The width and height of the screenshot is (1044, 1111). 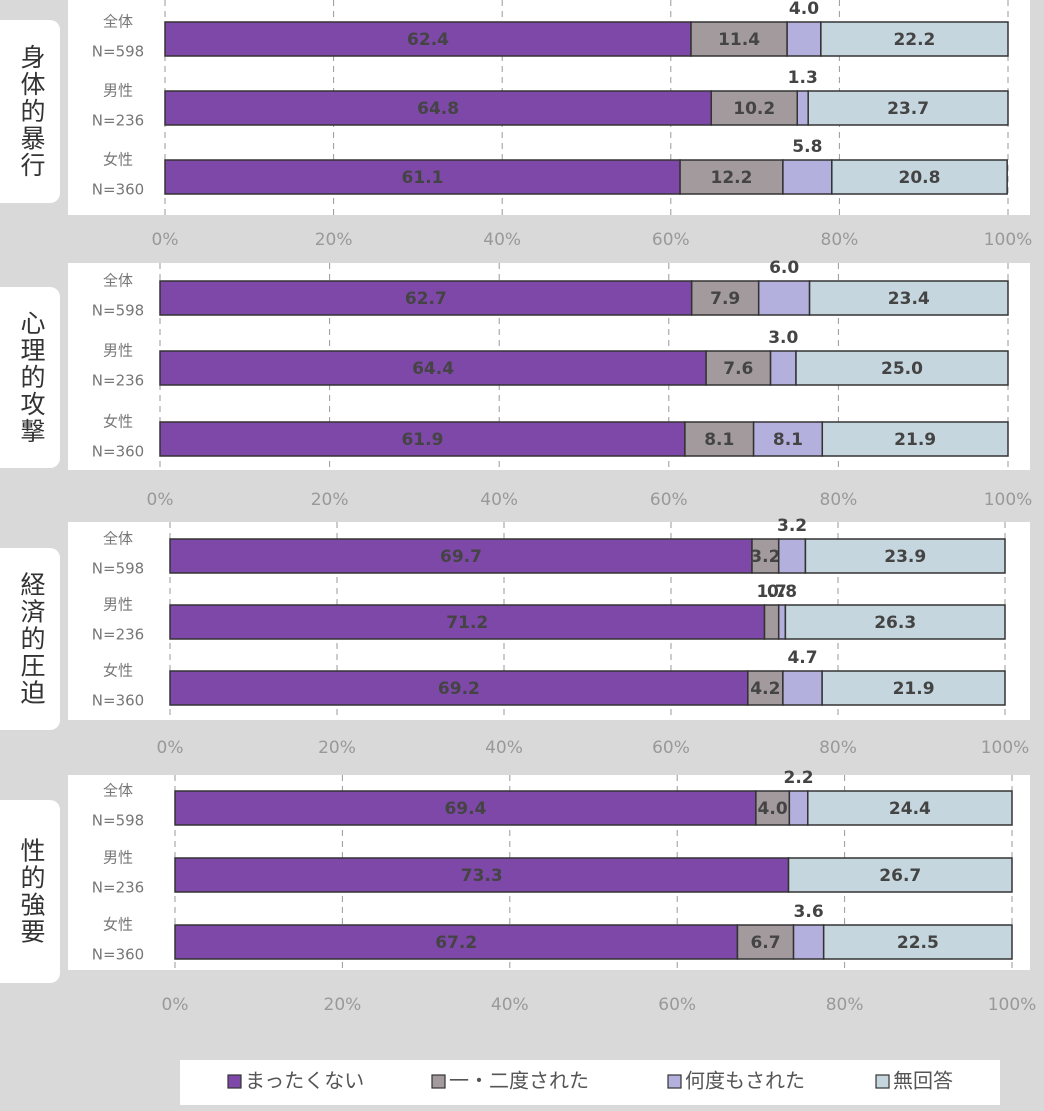 I want to click on data-label: 71.2, so click(x=467, y=623).